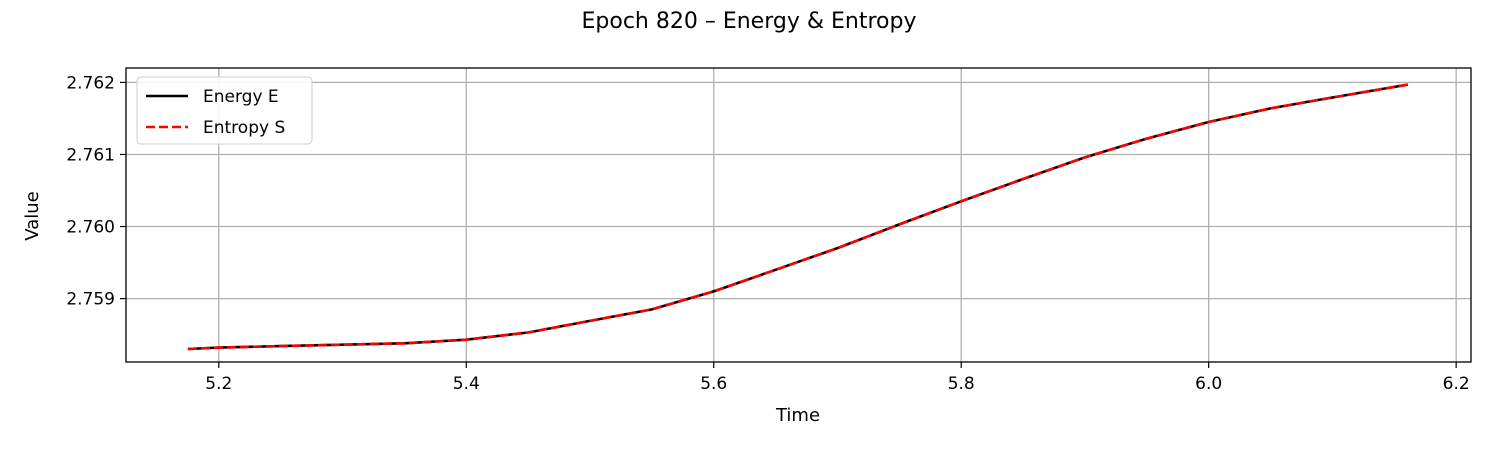  Describe the element at coordinates (90, 155) in the screenshot. I see `y-tick-label: 2.761` at that location.